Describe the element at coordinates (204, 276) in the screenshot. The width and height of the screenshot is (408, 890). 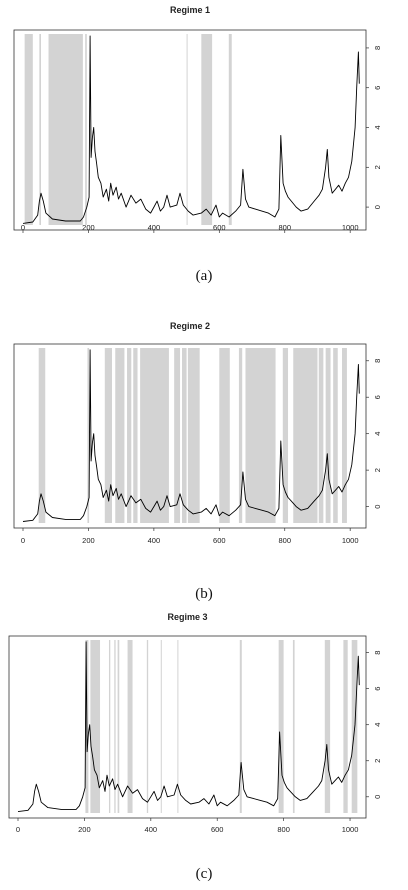
I see `panel-caption: (a)` at that location.